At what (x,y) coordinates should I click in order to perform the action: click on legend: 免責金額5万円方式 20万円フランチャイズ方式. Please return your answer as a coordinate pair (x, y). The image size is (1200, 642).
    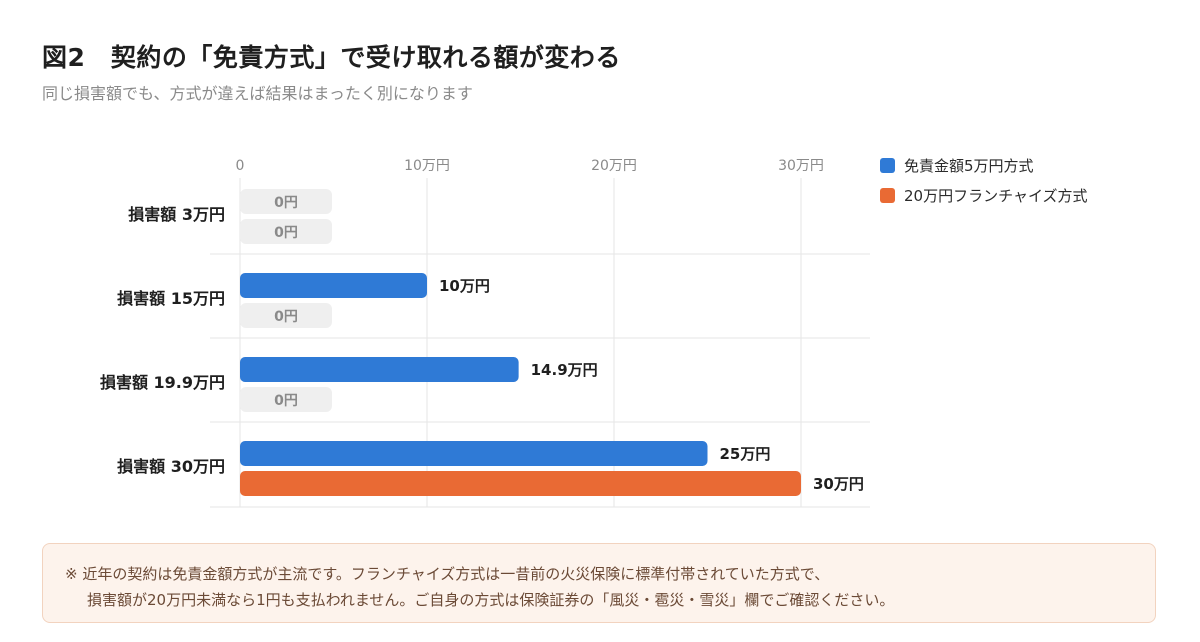
    Looking at the image, I should click on (984, 180).